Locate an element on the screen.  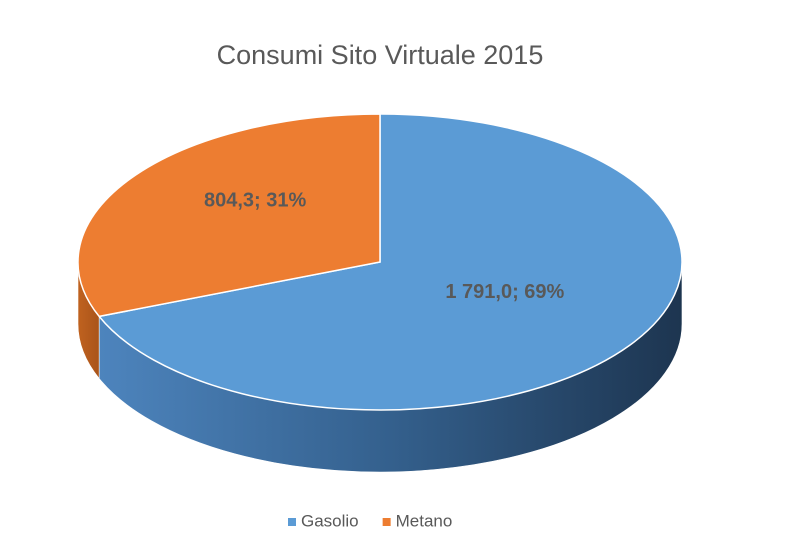
chart-title: Consumi Sito Virtuale 2015 is located at coordinates (380, 55).